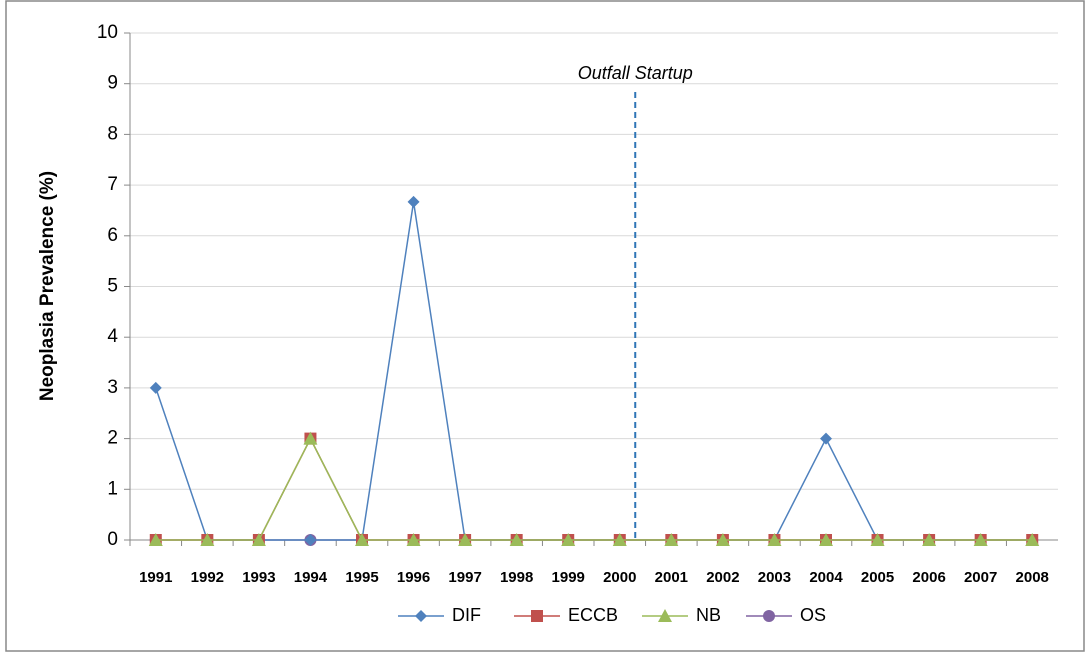  What do you see at coordinates (258, 577) in the screenshot?
I see `x-tick-label: 1993` at bounding box center [258, 577].